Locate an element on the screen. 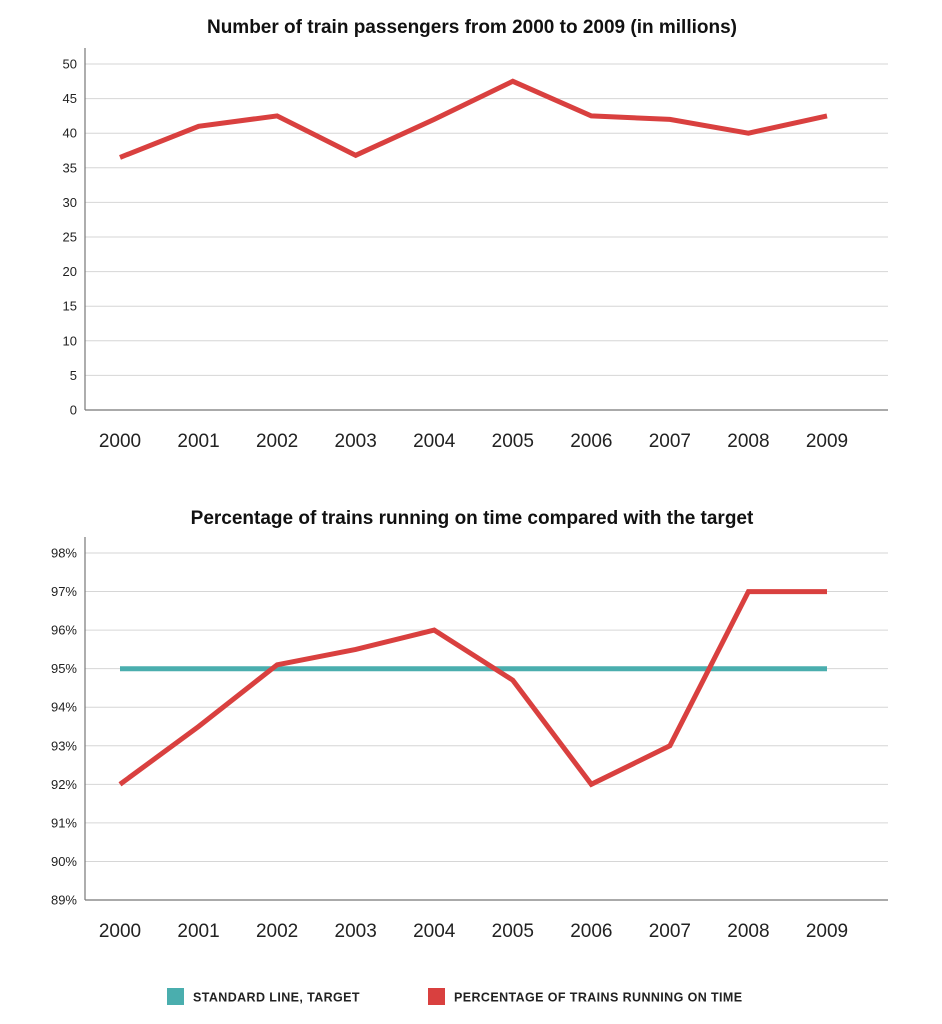 This screenshot has height=1024, width=942. chart1-xtick-label: 2004 is located at coordinates (434, 441).